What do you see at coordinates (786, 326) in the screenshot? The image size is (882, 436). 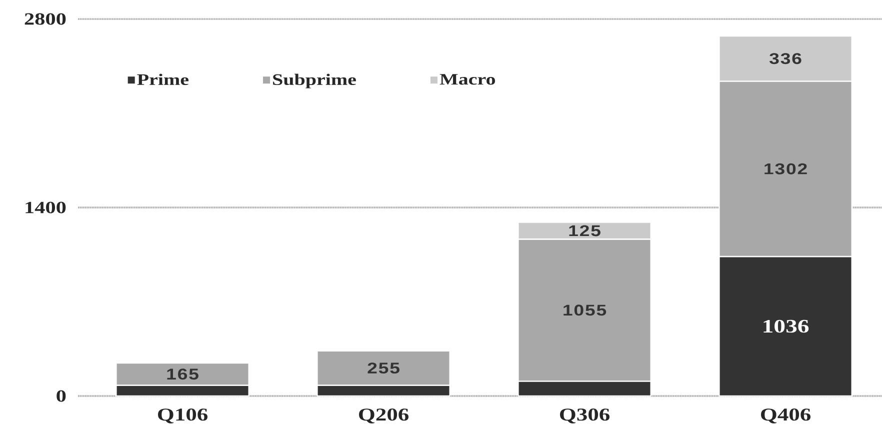 I see `data-label: 1036` at bounding box center [786, 326].